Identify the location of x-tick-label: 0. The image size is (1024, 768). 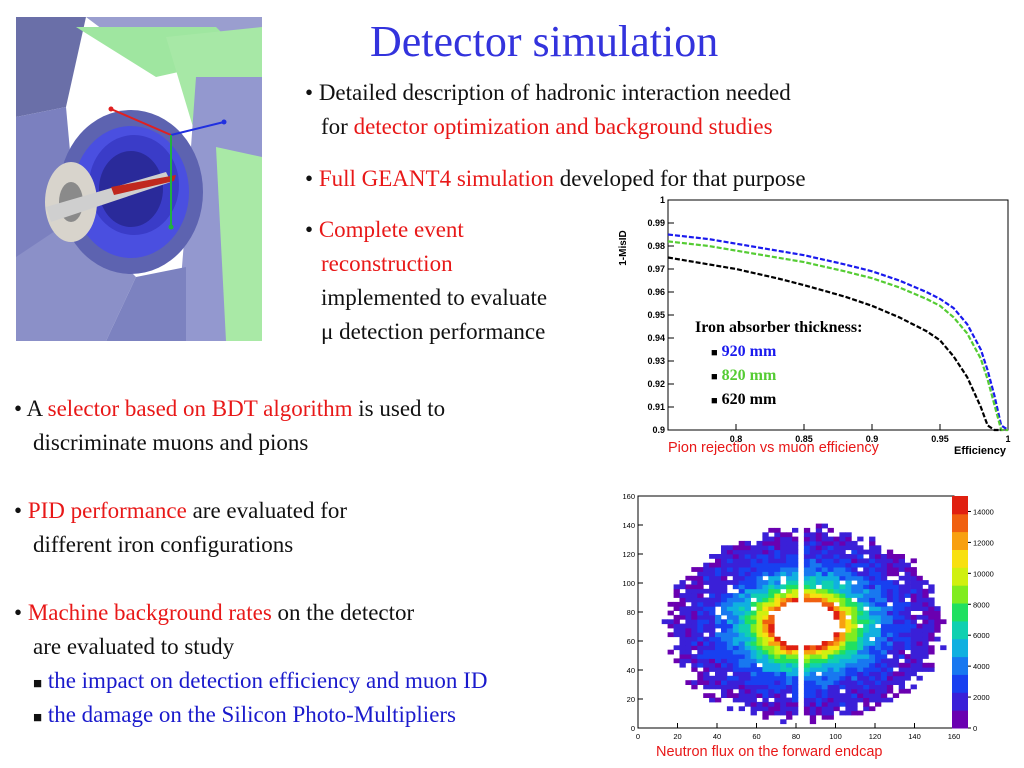
(638, 736).